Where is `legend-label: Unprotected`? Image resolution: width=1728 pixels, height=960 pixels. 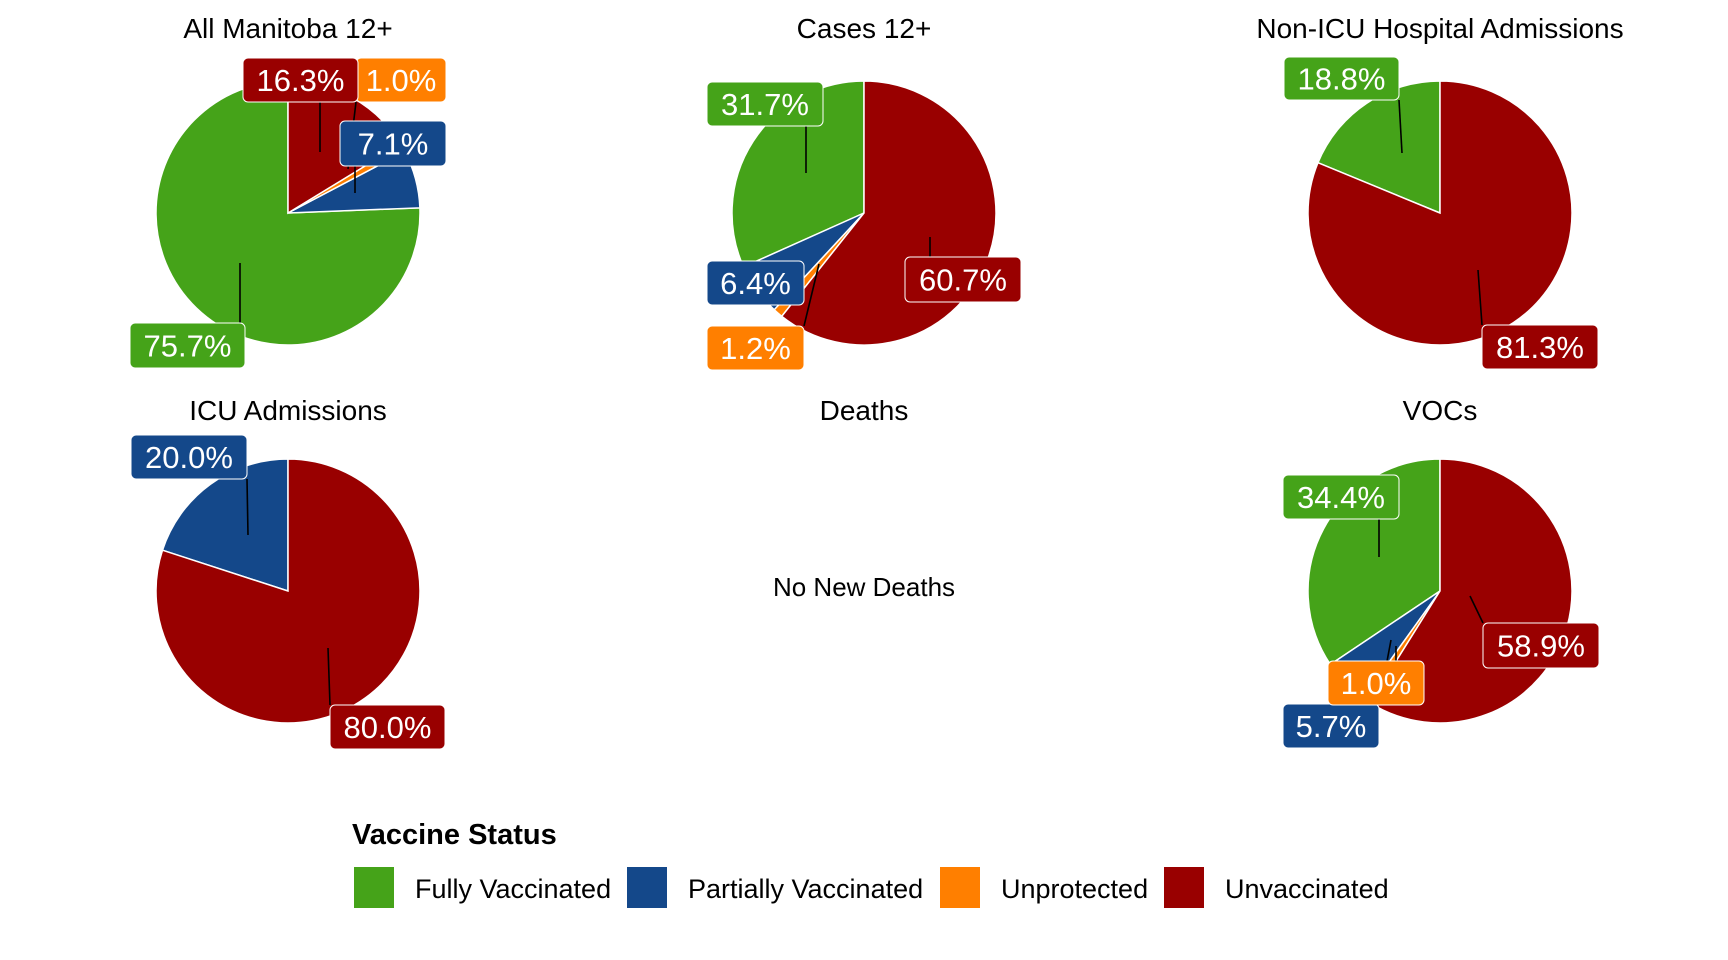 legend-label: Unprotected is located at coordinates (1074, 889).